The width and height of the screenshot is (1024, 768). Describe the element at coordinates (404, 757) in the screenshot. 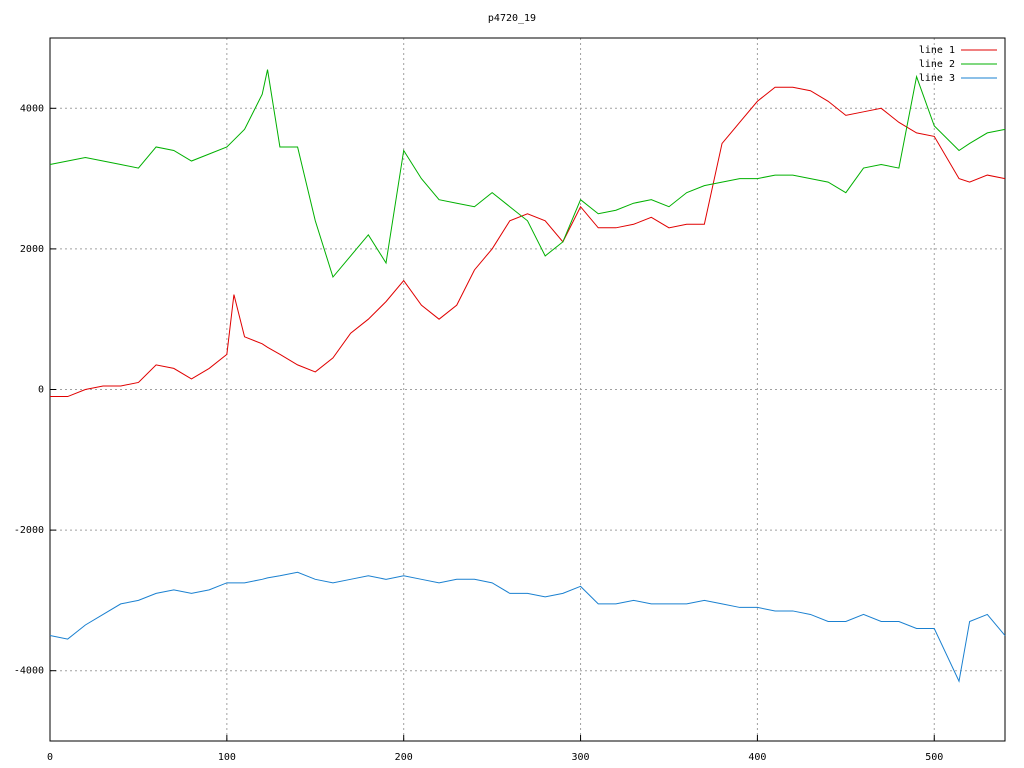

I see `x-tick-label: 200` at that location.